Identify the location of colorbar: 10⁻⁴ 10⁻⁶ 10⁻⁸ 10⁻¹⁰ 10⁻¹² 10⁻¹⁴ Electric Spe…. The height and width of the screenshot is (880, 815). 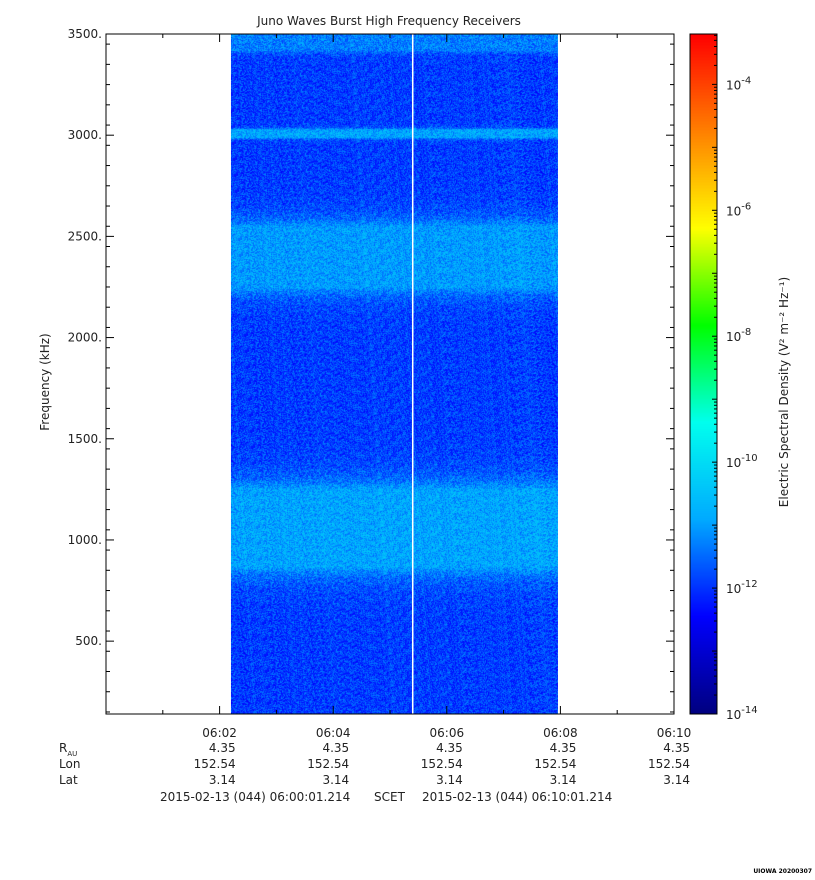
(740, 377).